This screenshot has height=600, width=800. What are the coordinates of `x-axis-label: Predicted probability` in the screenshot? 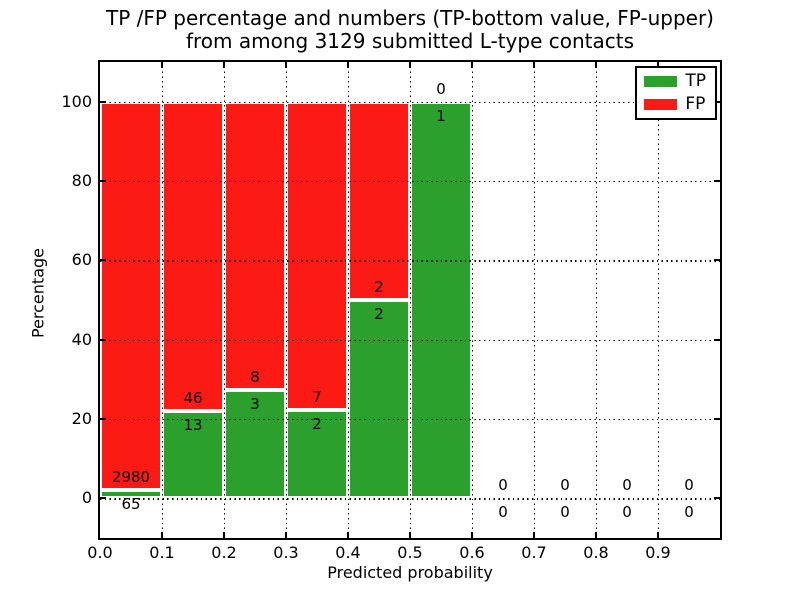 It's located at (410, 572).